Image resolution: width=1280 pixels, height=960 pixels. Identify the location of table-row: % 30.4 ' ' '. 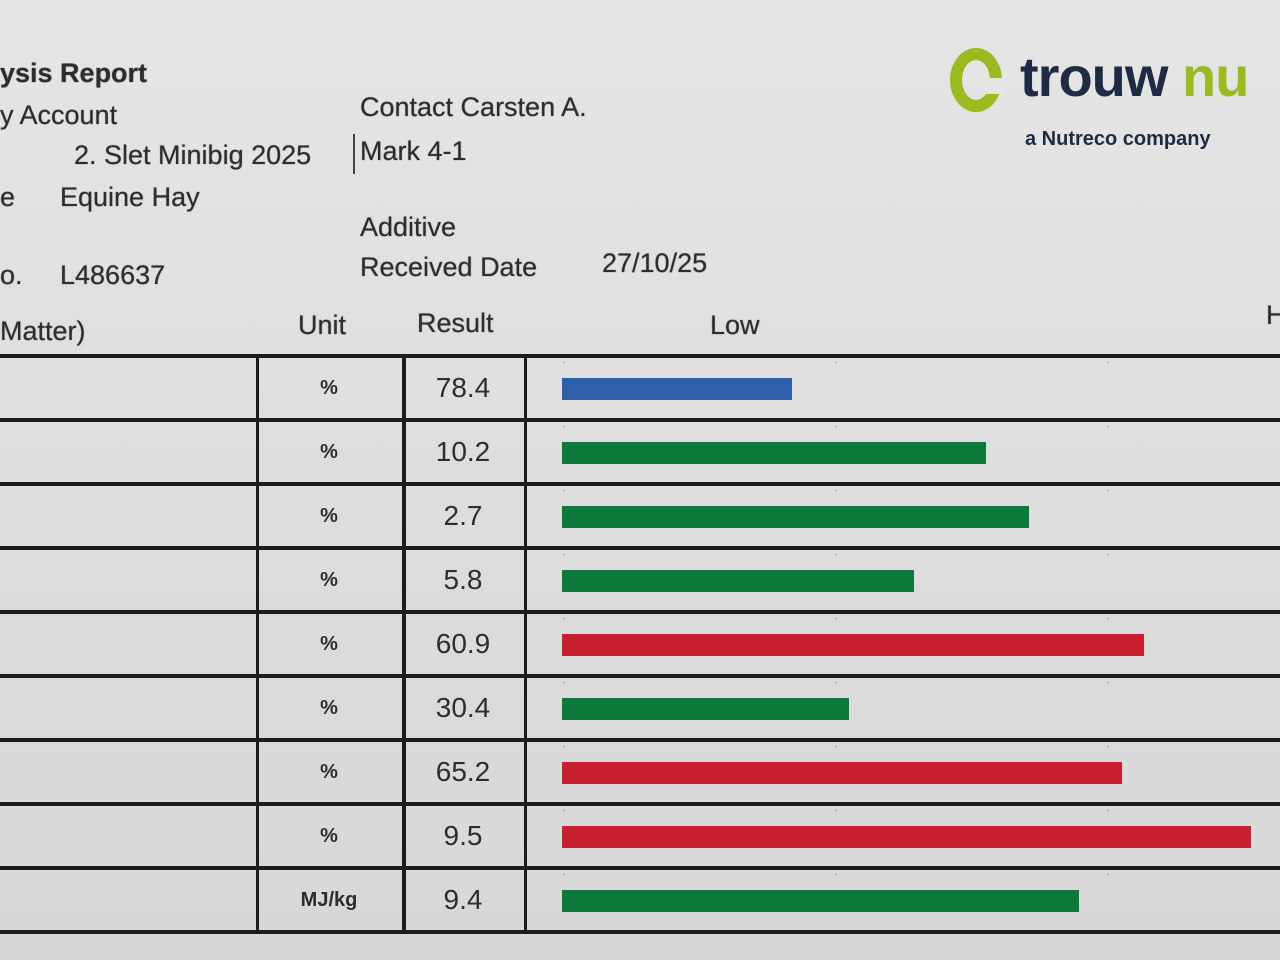
(640, 706).